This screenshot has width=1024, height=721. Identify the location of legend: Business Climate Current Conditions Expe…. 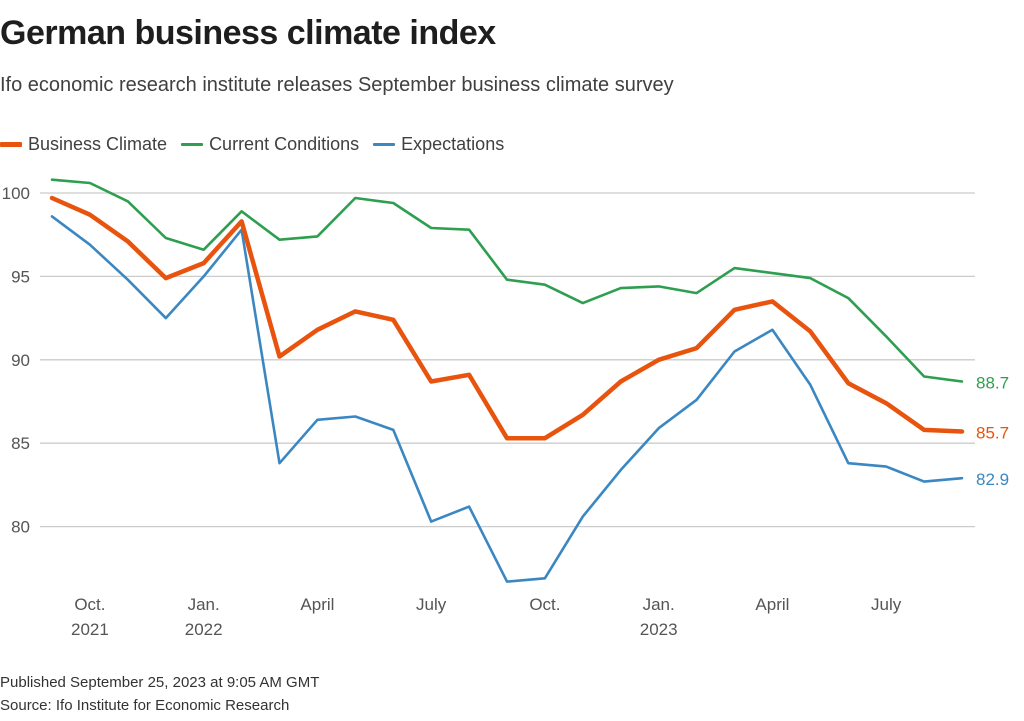
(259, 144).